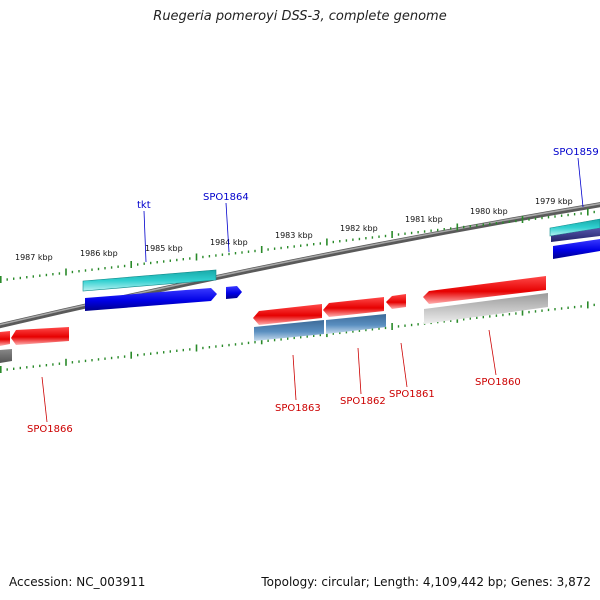 Image resolution: width=600 pixels, height=600 pixels. What do you see at coordinates (298, 408) in the screenshot?
I see `gene-label-SPO1863: SPO1863` at bounding box center [298, 408].